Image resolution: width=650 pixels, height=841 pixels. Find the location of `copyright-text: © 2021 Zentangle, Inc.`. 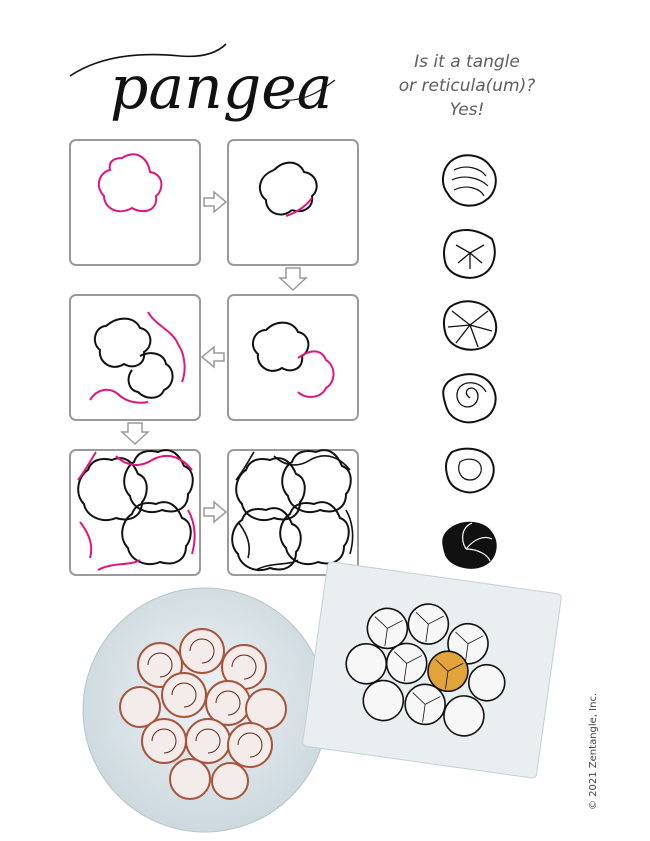

copyright-text: © 2021 Zentangle, Inc. is located at coordinates (593, 751).